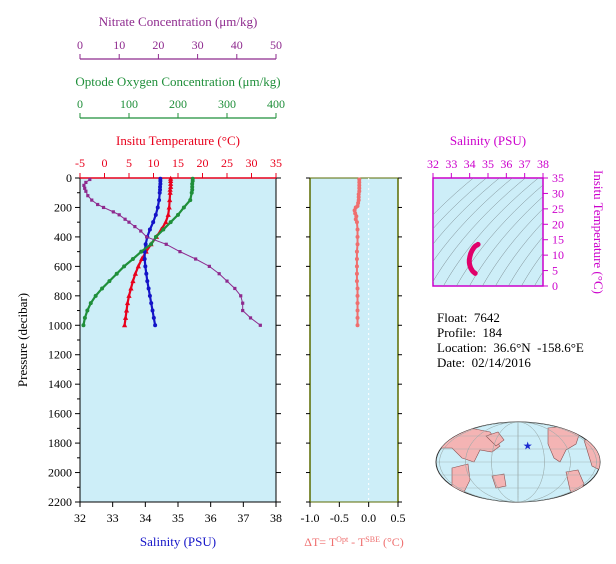 Image resolution: width=616 pixels, height=564 pixels. What do you see at coordinates (69, 178) in the screenshot?
I see `pressure-tick-label: 0` at bounding box center [69, 178].